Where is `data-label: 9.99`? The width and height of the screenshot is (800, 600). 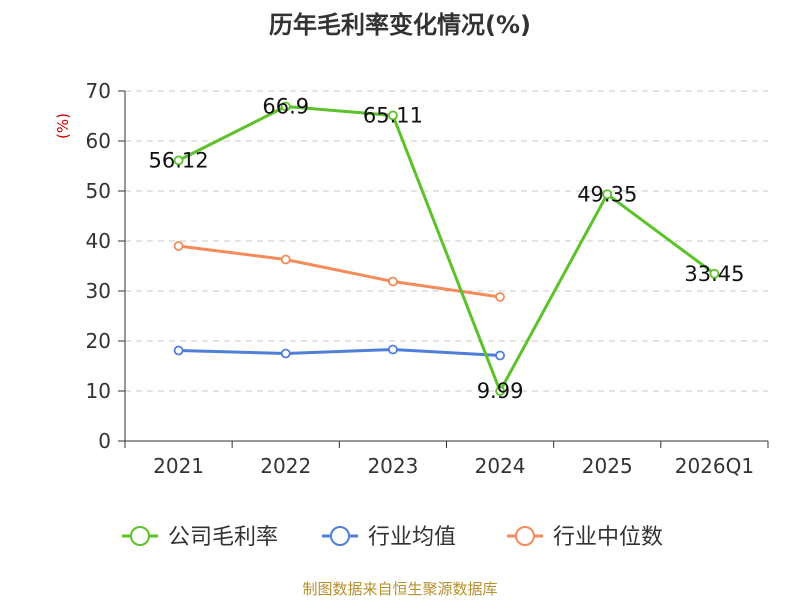
data-label: 9.99 is located at coordinates (500, 391).